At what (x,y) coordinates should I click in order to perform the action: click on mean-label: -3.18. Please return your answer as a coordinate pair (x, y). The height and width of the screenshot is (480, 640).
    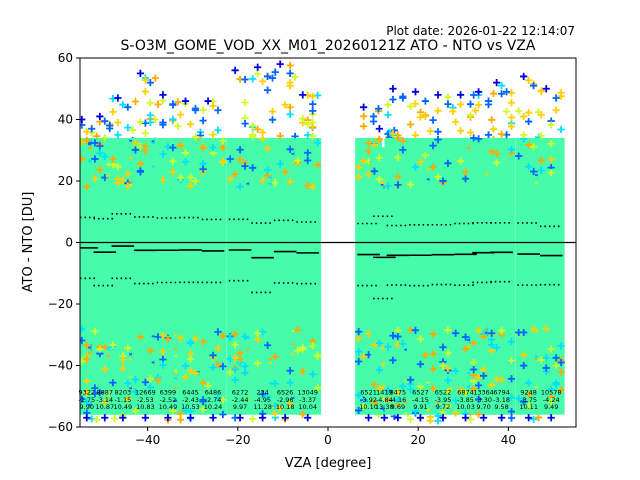
    Looking at the image, I should click on (501, 400).